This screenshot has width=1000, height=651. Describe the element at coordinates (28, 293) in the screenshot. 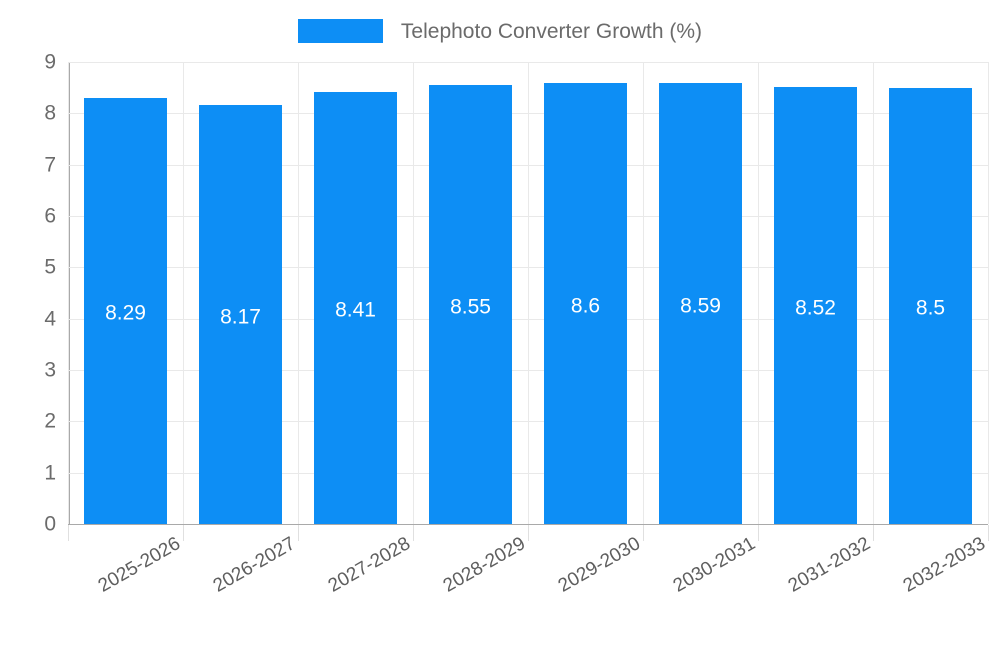

I see `y-axis-tick-labels: 0 1 2 3 4 5 6 7 8 9` at that location.